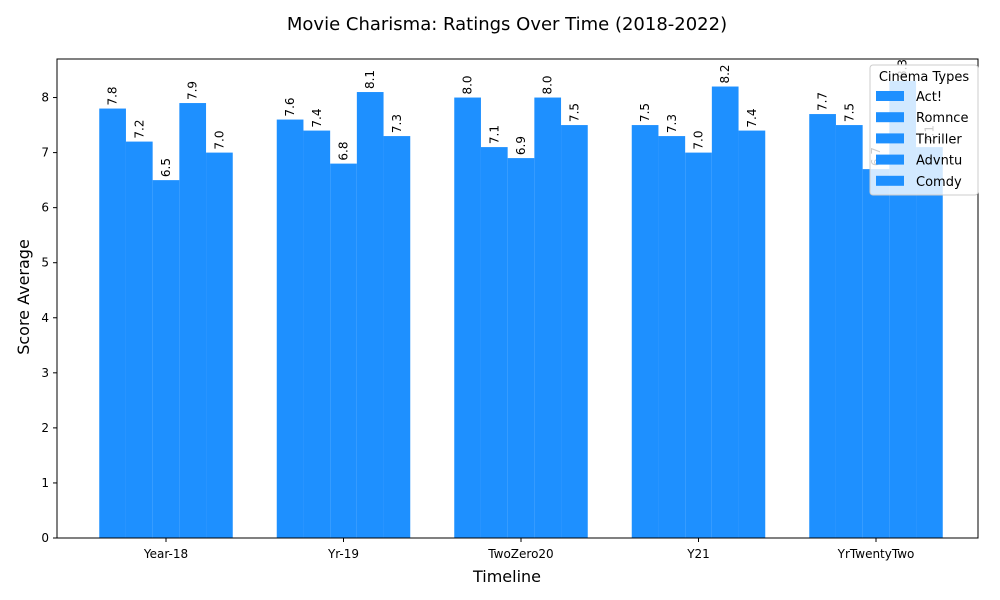 The height and width of the screenshot is (600, 1000). Describe the element at coordinates (520, 554) in the screenshot. I see `x-tick-label: TwoZero20` at that location.